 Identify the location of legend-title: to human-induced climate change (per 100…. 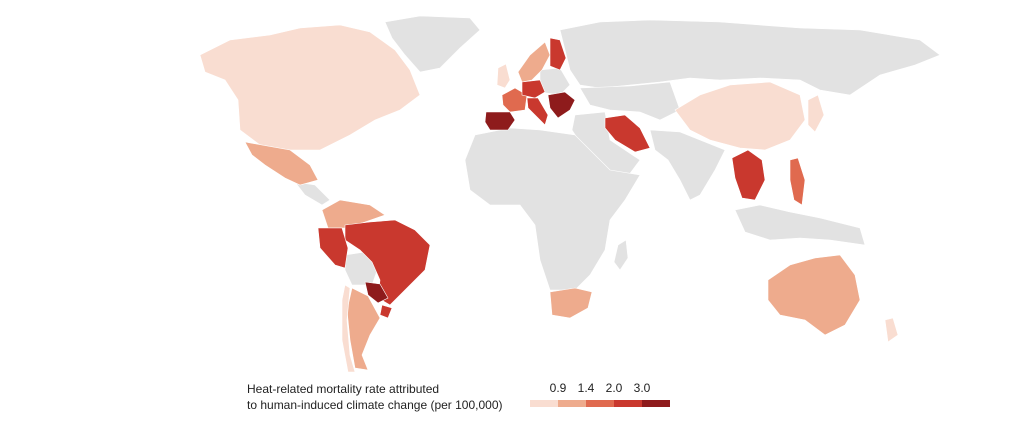
(375, 405).